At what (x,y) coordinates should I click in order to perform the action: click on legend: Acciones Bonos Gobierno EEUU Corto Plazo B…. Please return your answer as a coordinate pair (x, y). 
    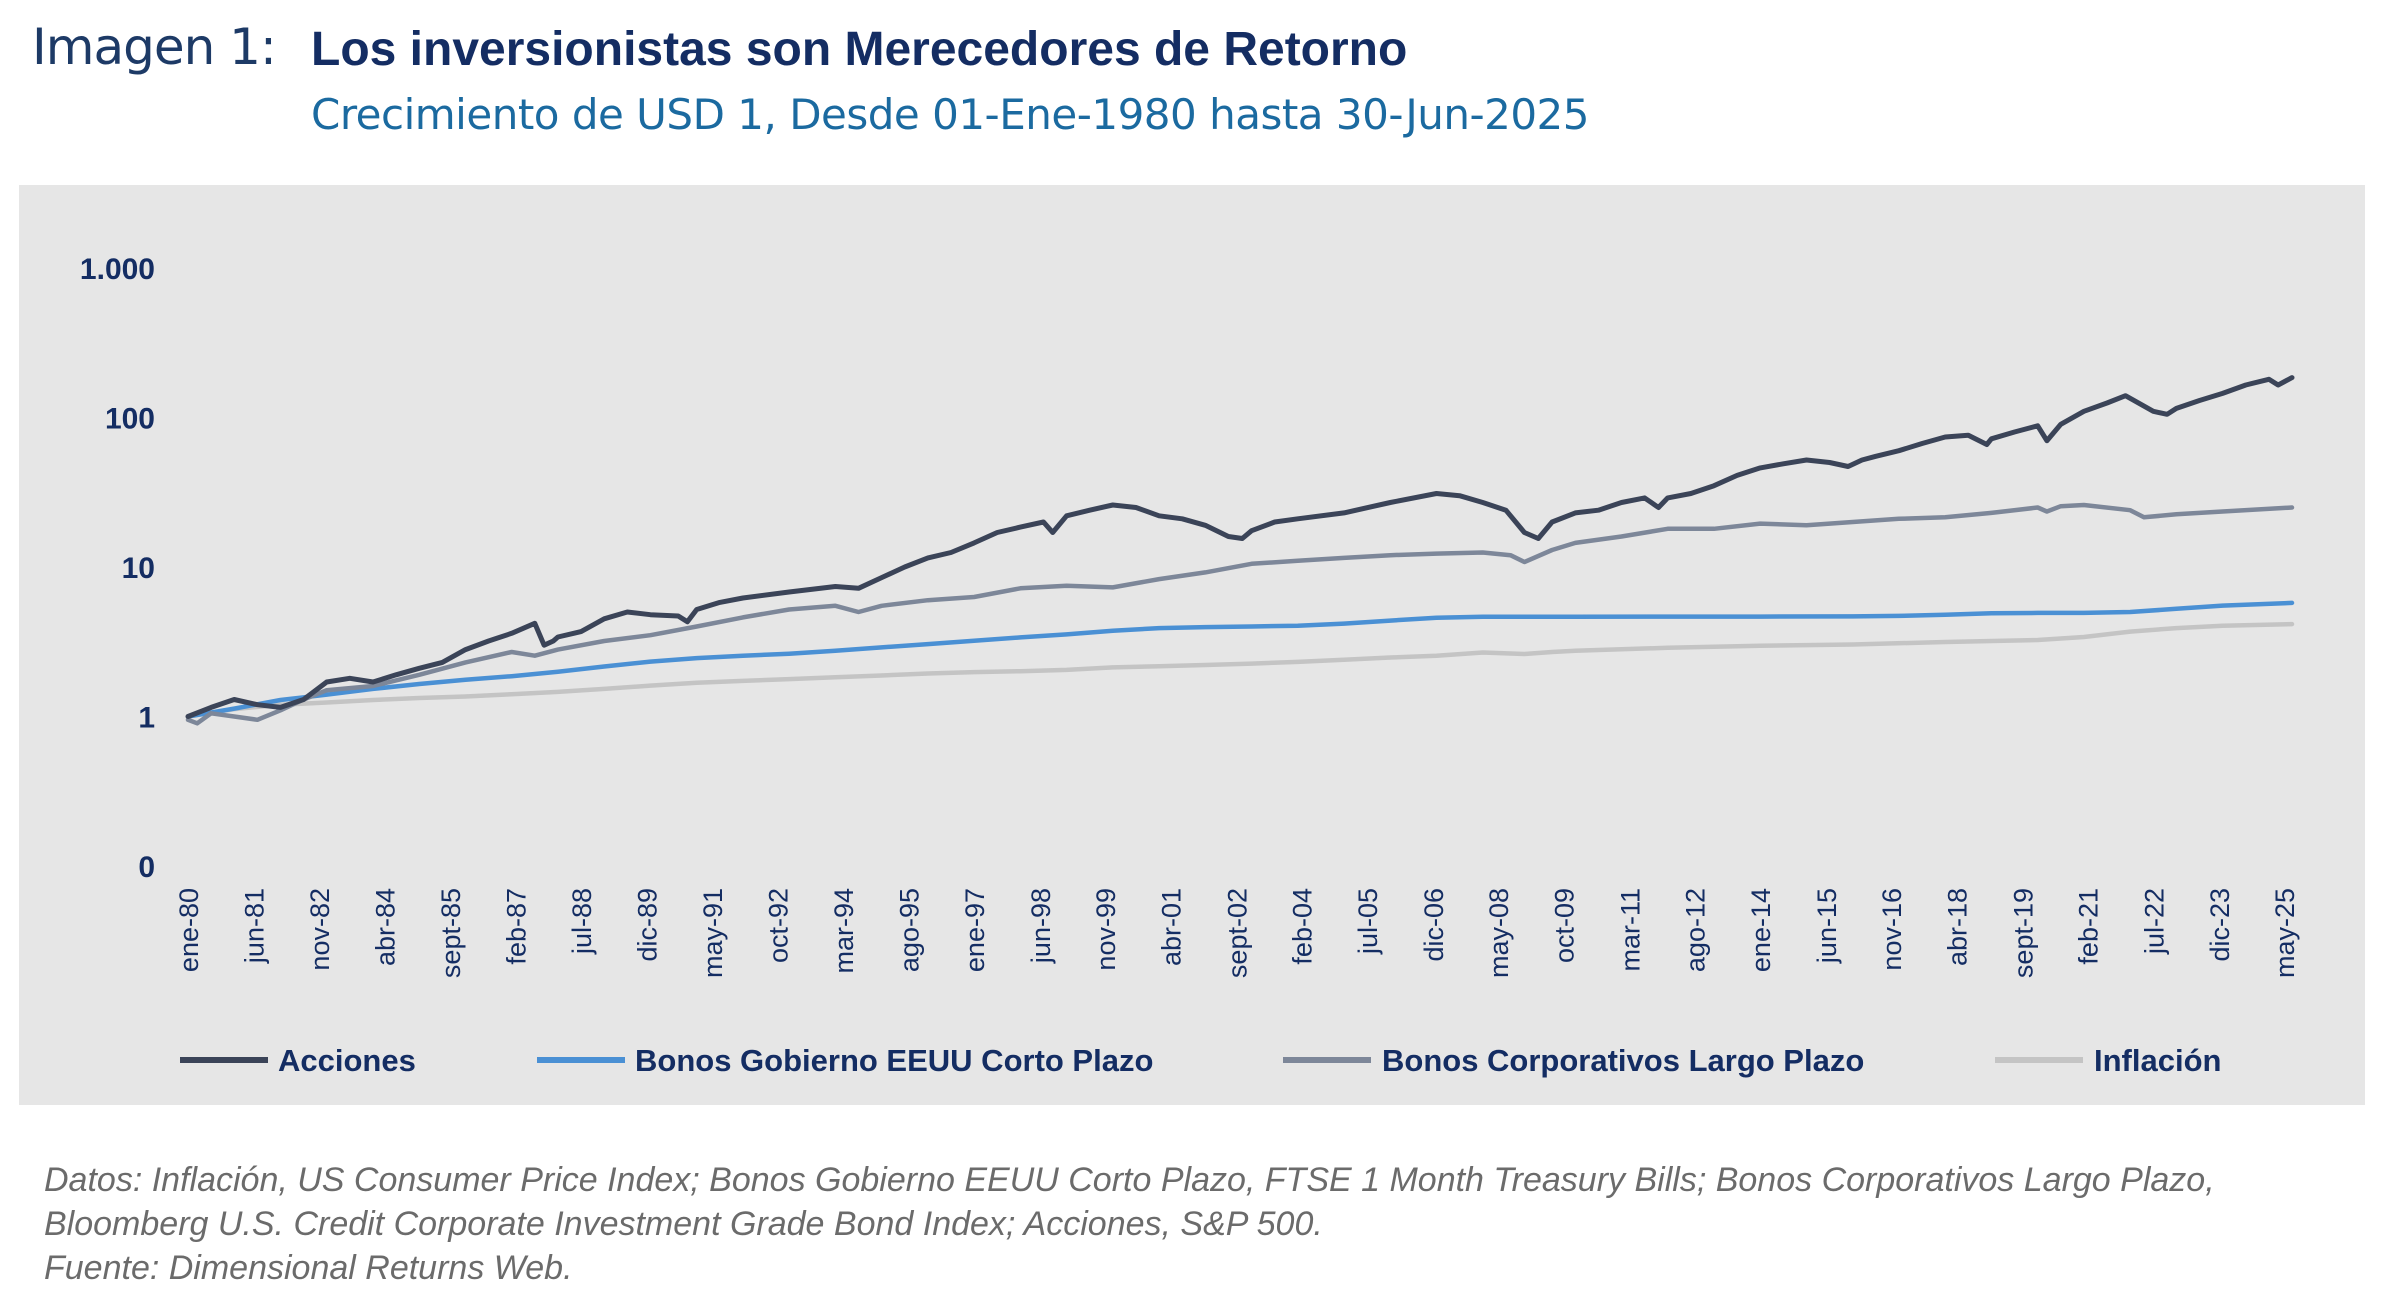
    Looking at the image, I should click on (1200, 1060).